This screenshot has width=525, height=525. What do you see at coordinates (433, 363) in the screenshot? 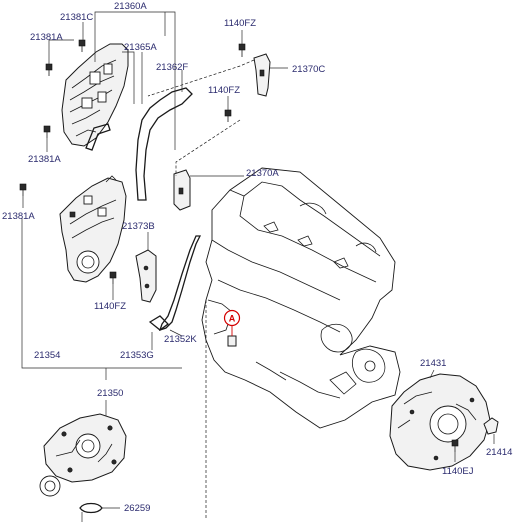
I see `label-21431: 21431` at bounding box center [433, 363].